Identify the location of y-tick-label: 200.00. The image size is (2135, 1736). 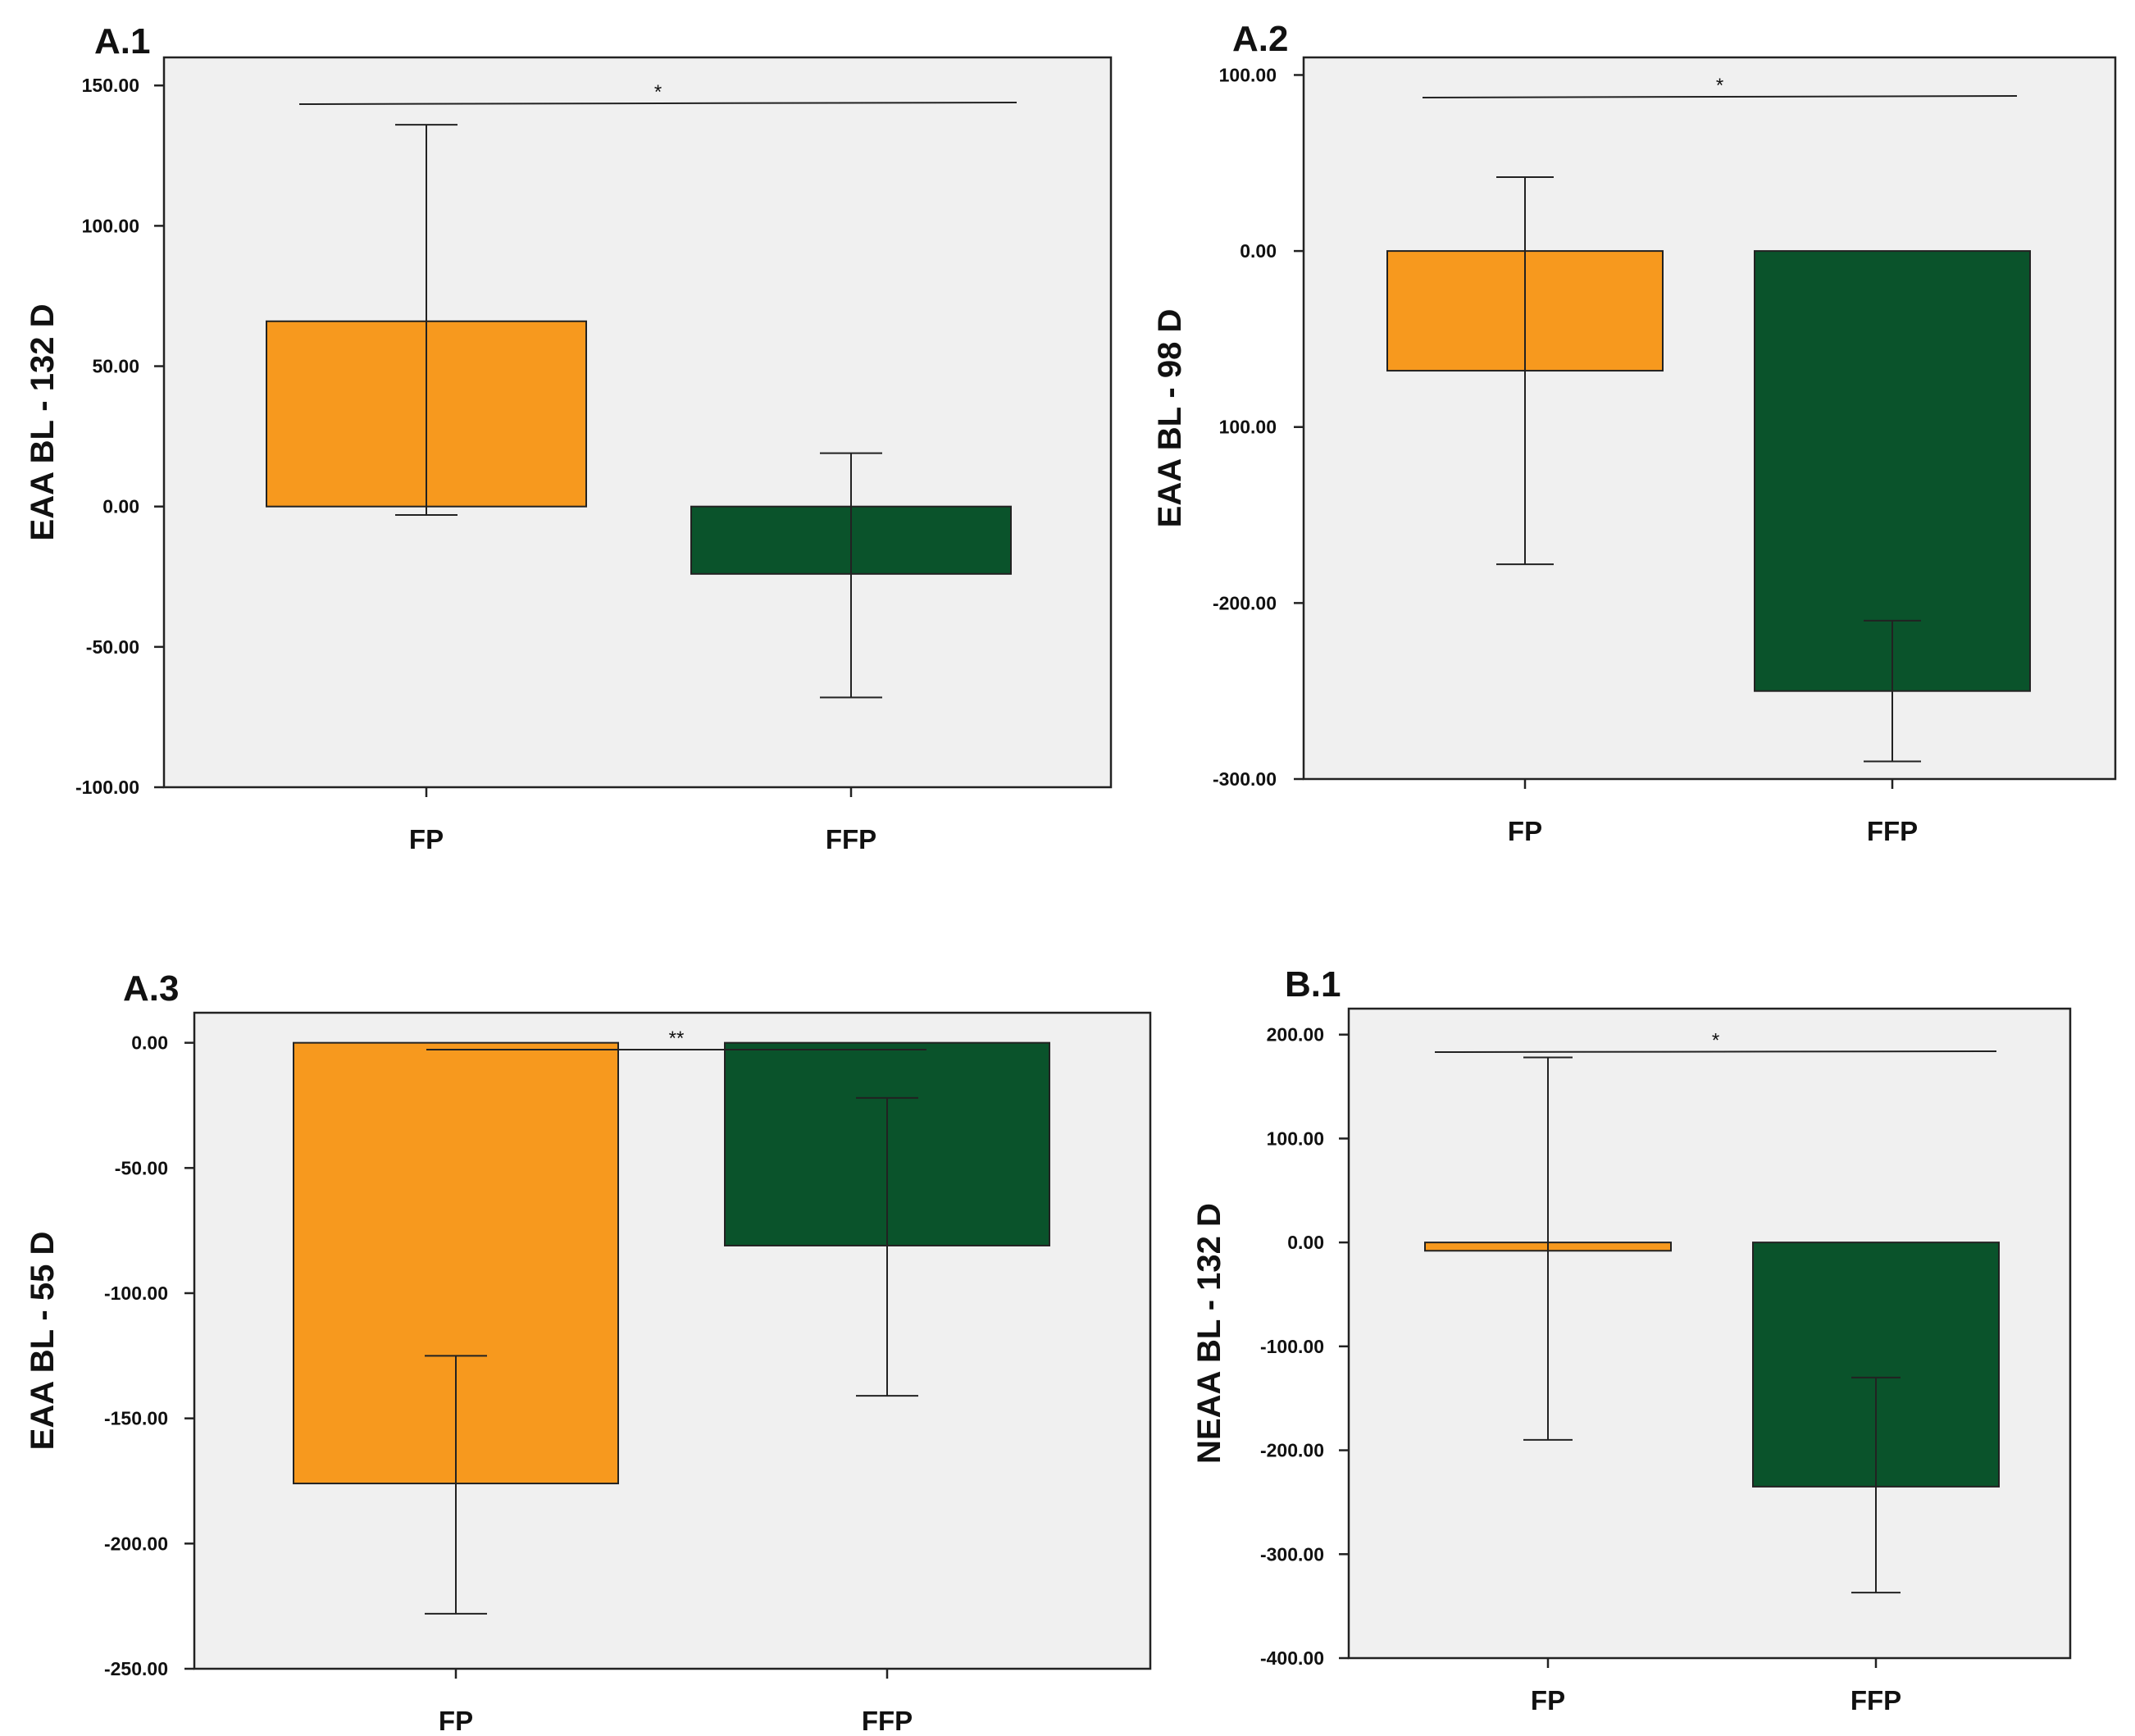
(1295, 1035).